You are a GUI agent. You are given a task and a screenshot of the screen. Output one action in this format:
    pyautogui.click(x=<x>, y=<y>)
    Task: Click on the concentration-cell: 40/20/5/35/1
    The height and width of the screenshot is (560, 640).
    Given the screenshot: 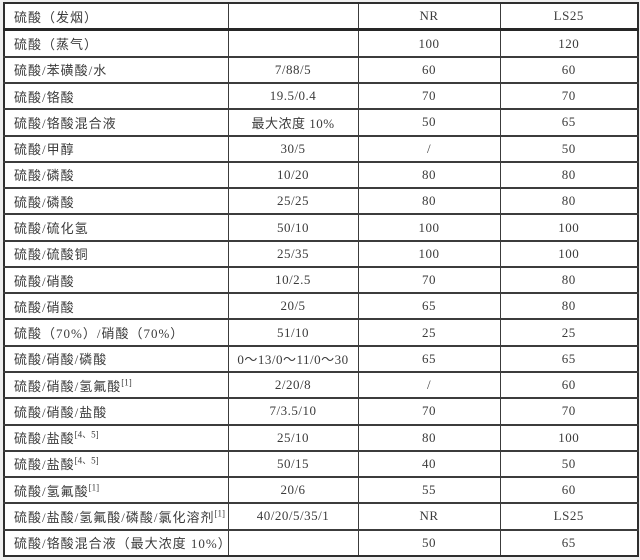 What is the action you would take?
    pyautogui.click(x=293, y=516)
    